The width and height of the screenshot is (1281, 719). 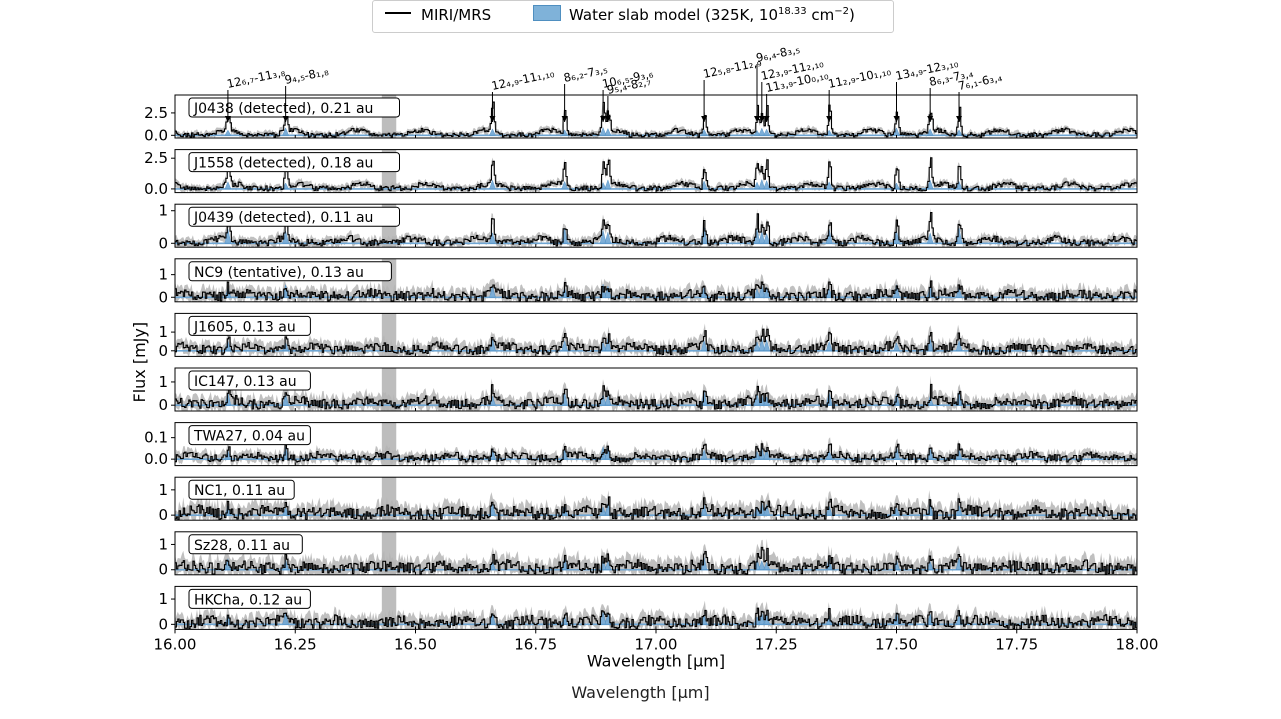 What do you see at coordinates (535, 644) in the screenshot?
I see `x-tick-label: 16.75` at bounding box center [535, 644].